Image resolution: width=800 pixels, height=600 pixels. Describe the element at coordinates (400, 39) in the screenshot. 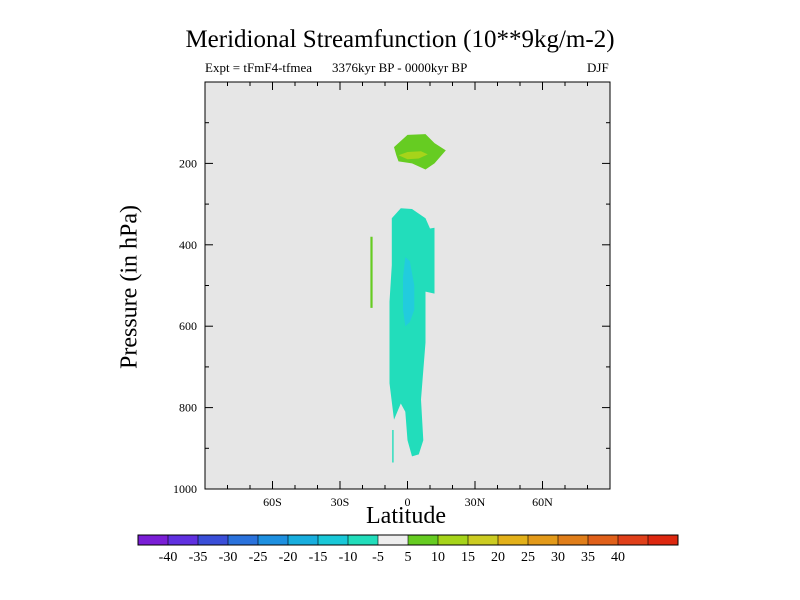

I see `chart-title: Meridional Streamfunction (10**9kg/m-2)` at that location.